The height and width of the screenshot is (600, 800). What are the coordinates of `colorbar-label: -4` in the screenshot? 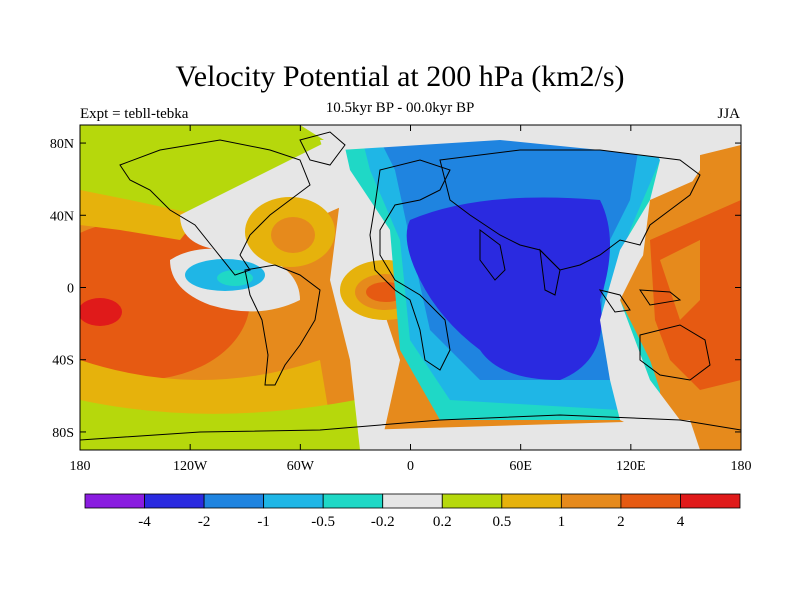 It's located at (144, 522).